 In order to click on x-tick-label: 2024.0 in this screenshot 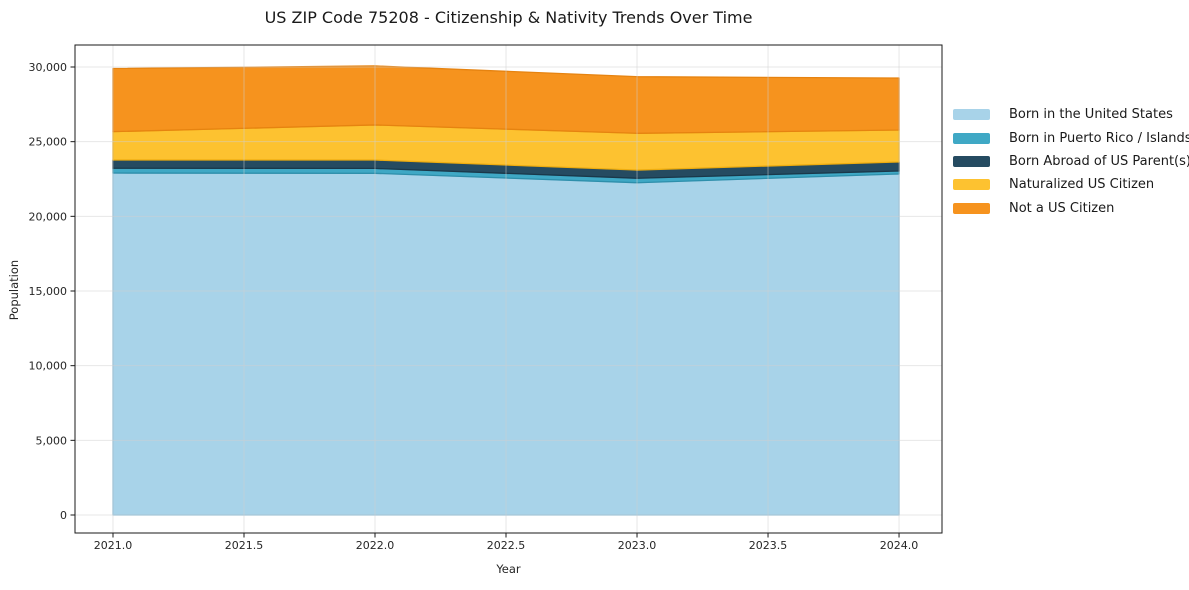, I will do `click(899, 545)`.